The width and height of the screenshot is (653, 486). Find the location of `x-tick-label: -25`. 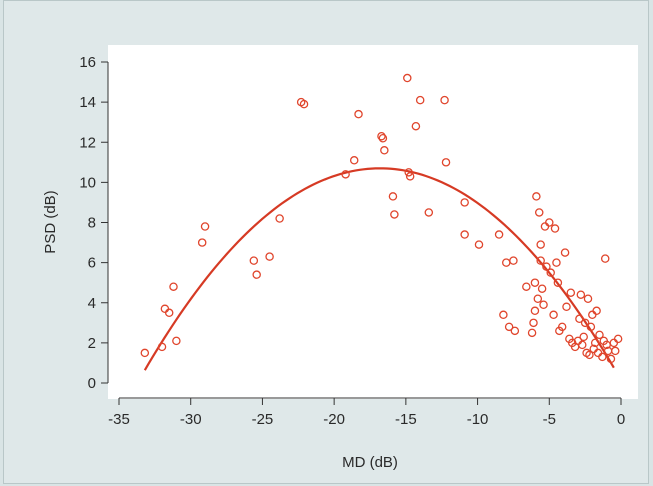

x-tick-label: -25 is located at coordinates (263, 419).